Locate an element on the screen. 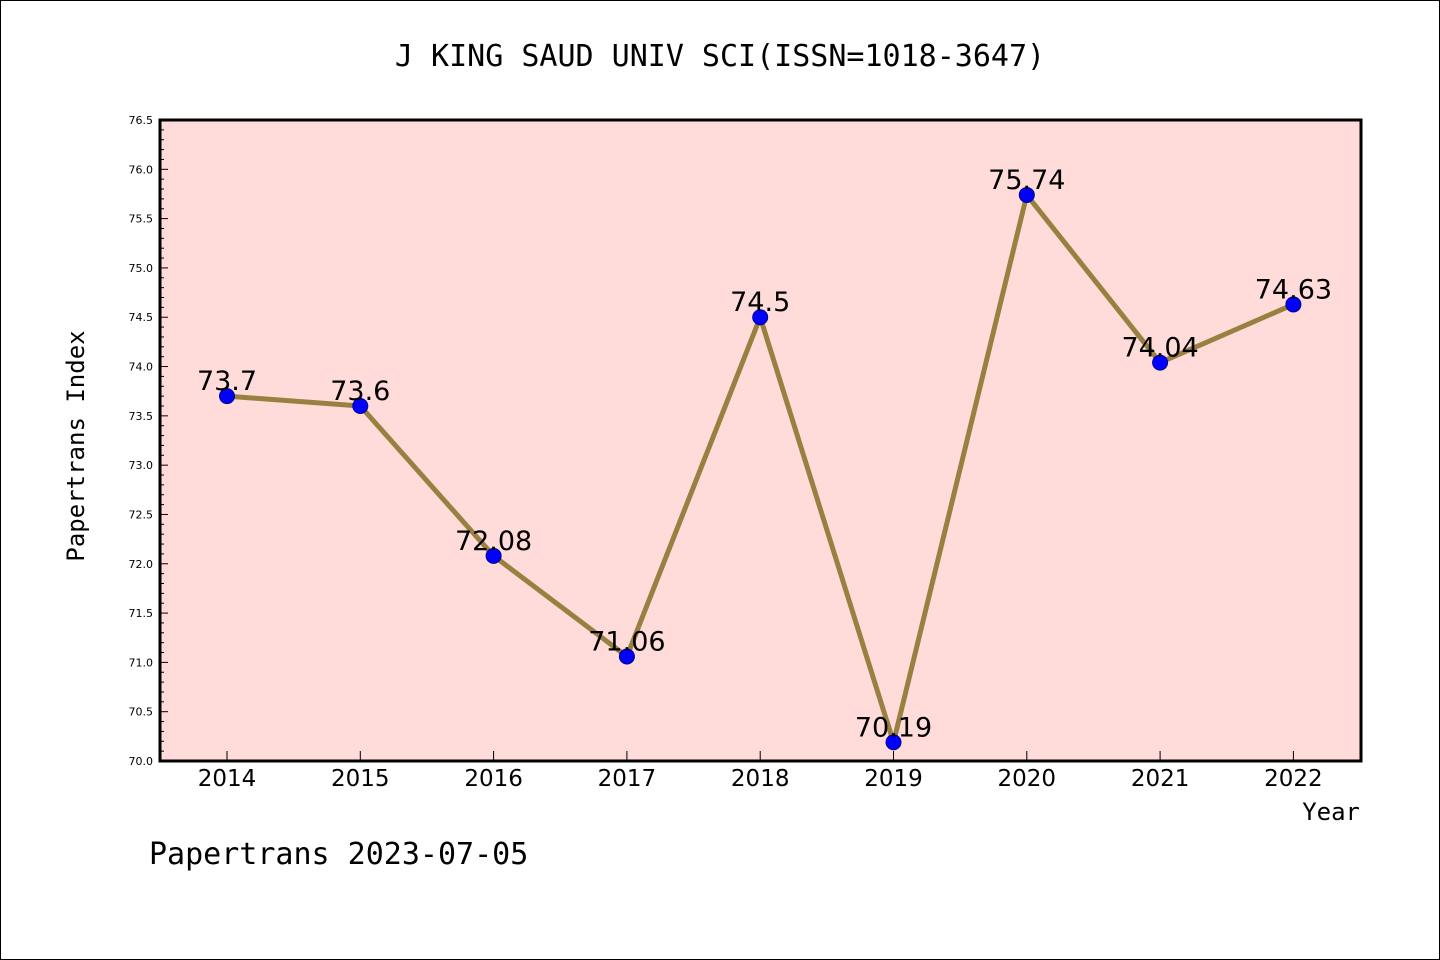 The width and height of the screenshot is (1440, 960). y-tick-label: 72.5 is located at coordinates (141, 514).